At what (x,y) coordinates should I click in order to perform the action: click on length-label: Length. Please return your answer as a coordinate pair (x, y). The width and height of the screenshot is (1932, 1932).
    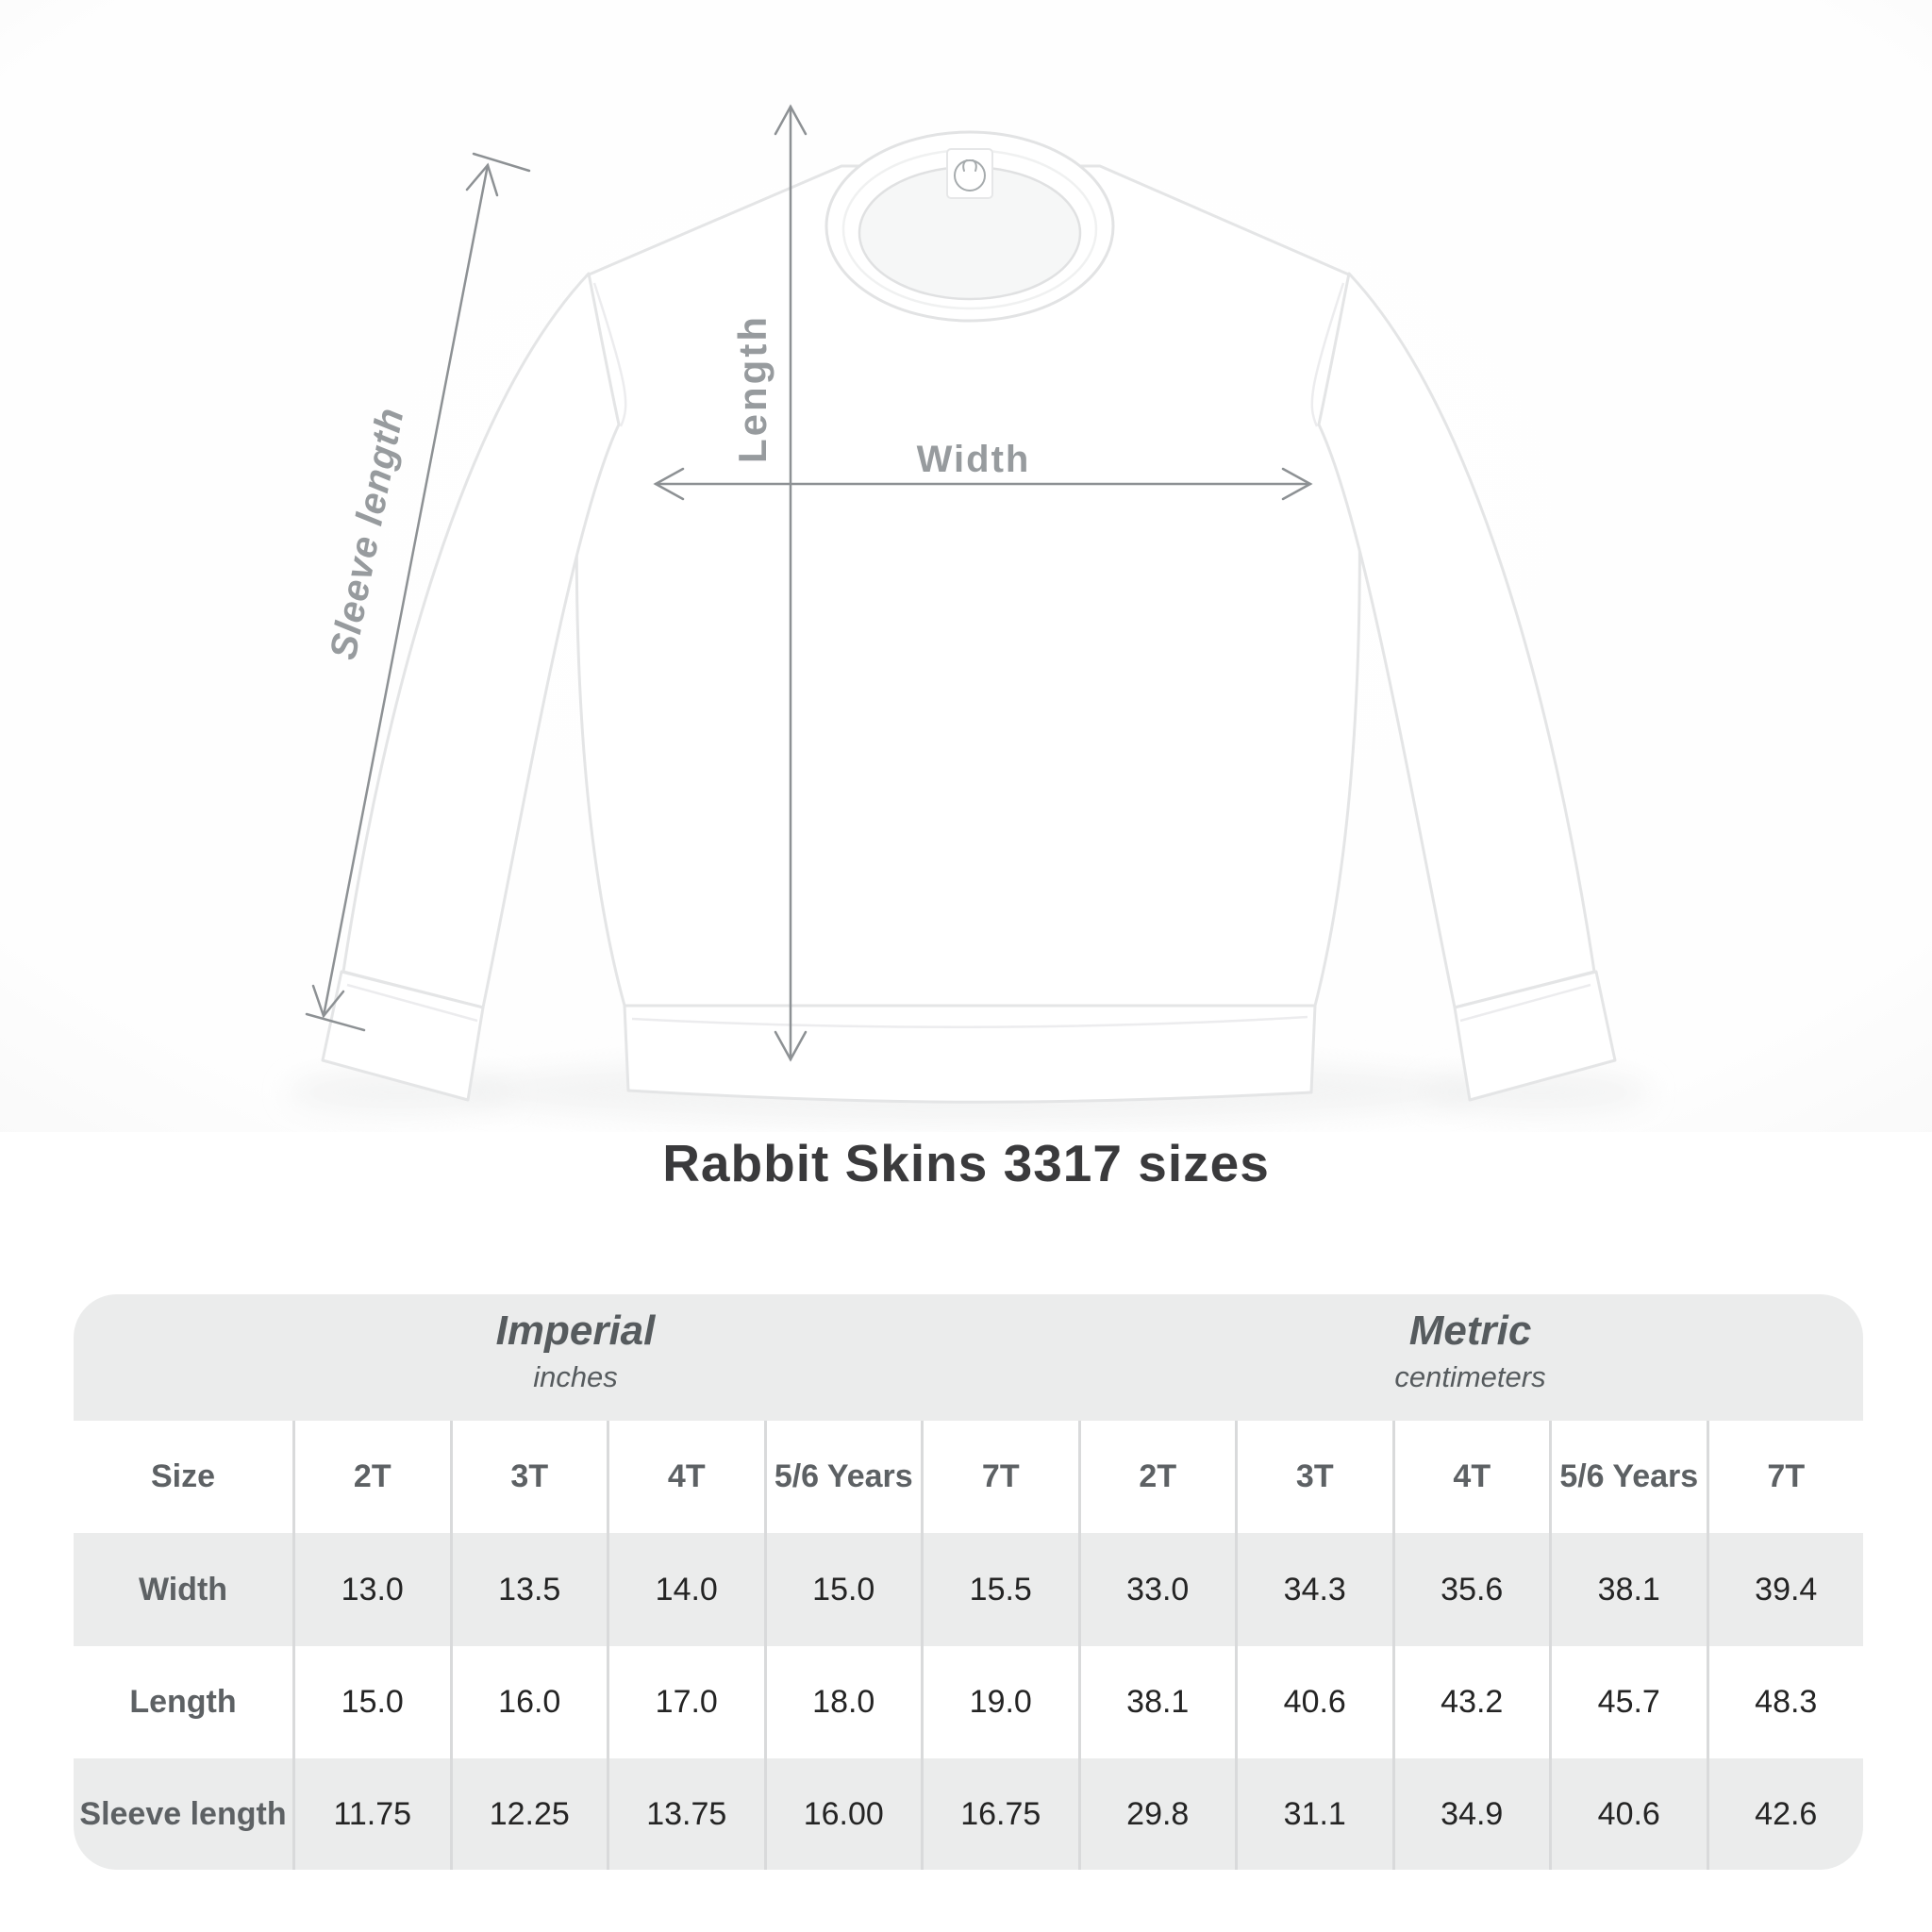
    Looking at the image, I should click on (752, 388).